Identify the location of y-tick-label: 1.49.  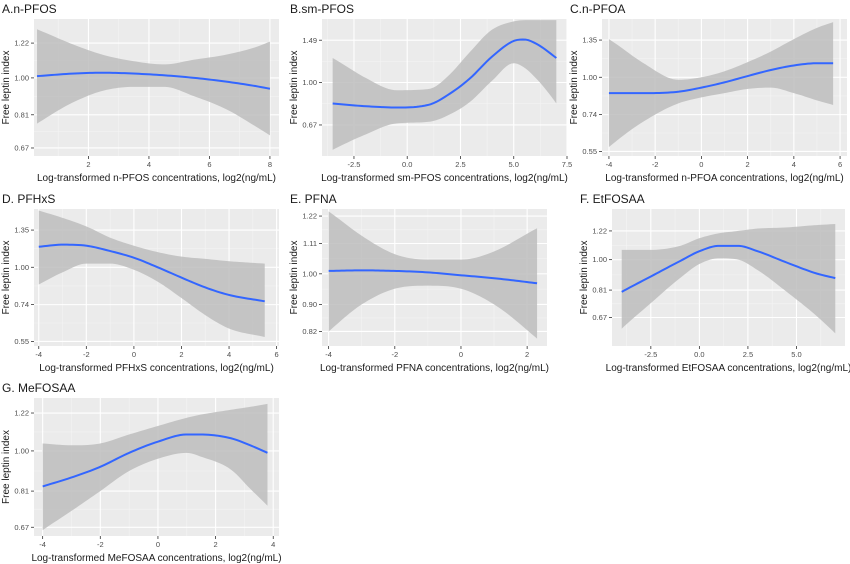
(309, 40).